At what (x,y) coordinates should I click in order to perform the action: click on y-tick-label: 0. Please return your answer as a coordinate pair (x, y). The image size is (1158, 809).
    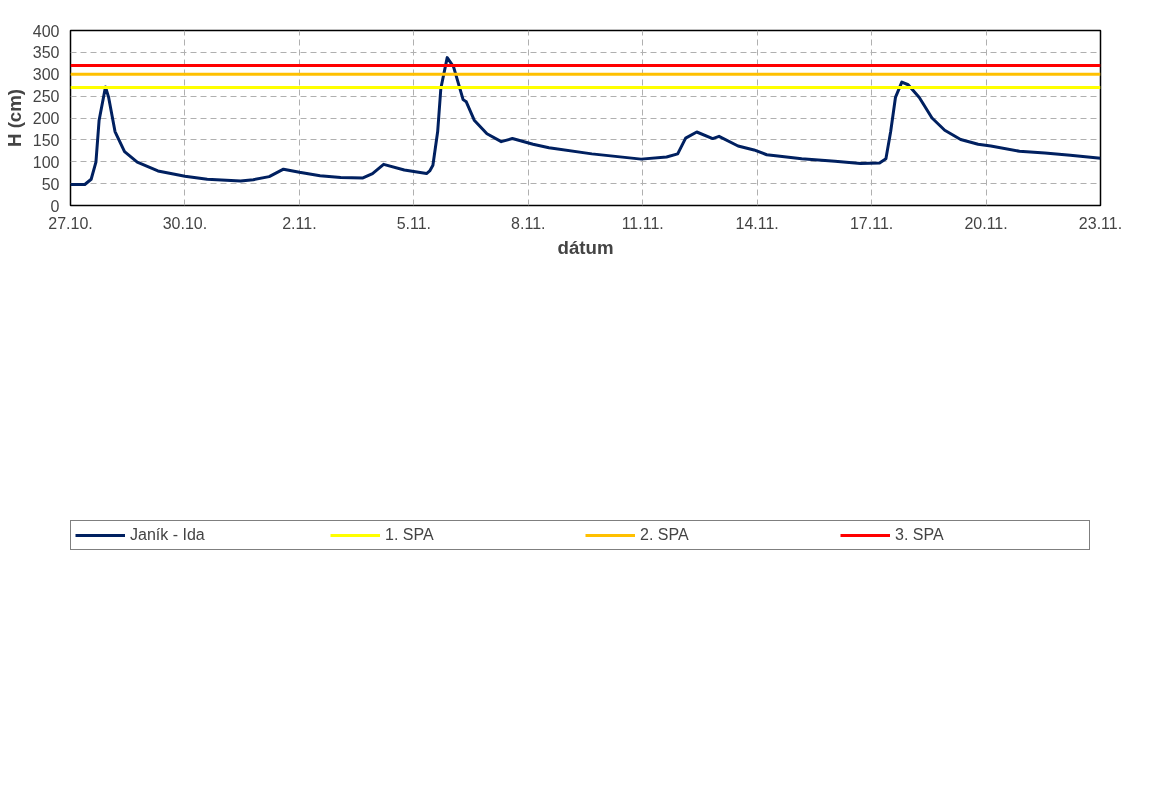
    Looking at the image, I should click on (55, 206).